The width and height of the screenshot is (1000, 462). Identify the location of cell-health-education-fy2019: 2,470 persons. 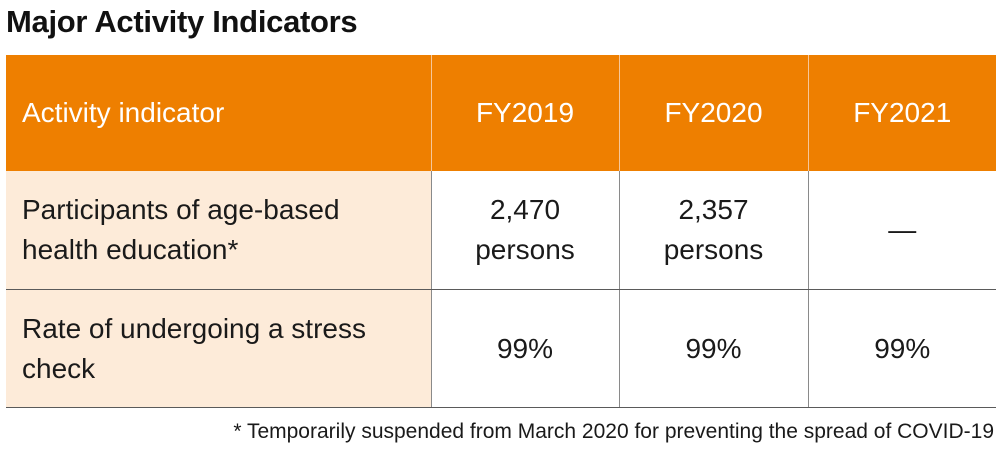
(524, 230).